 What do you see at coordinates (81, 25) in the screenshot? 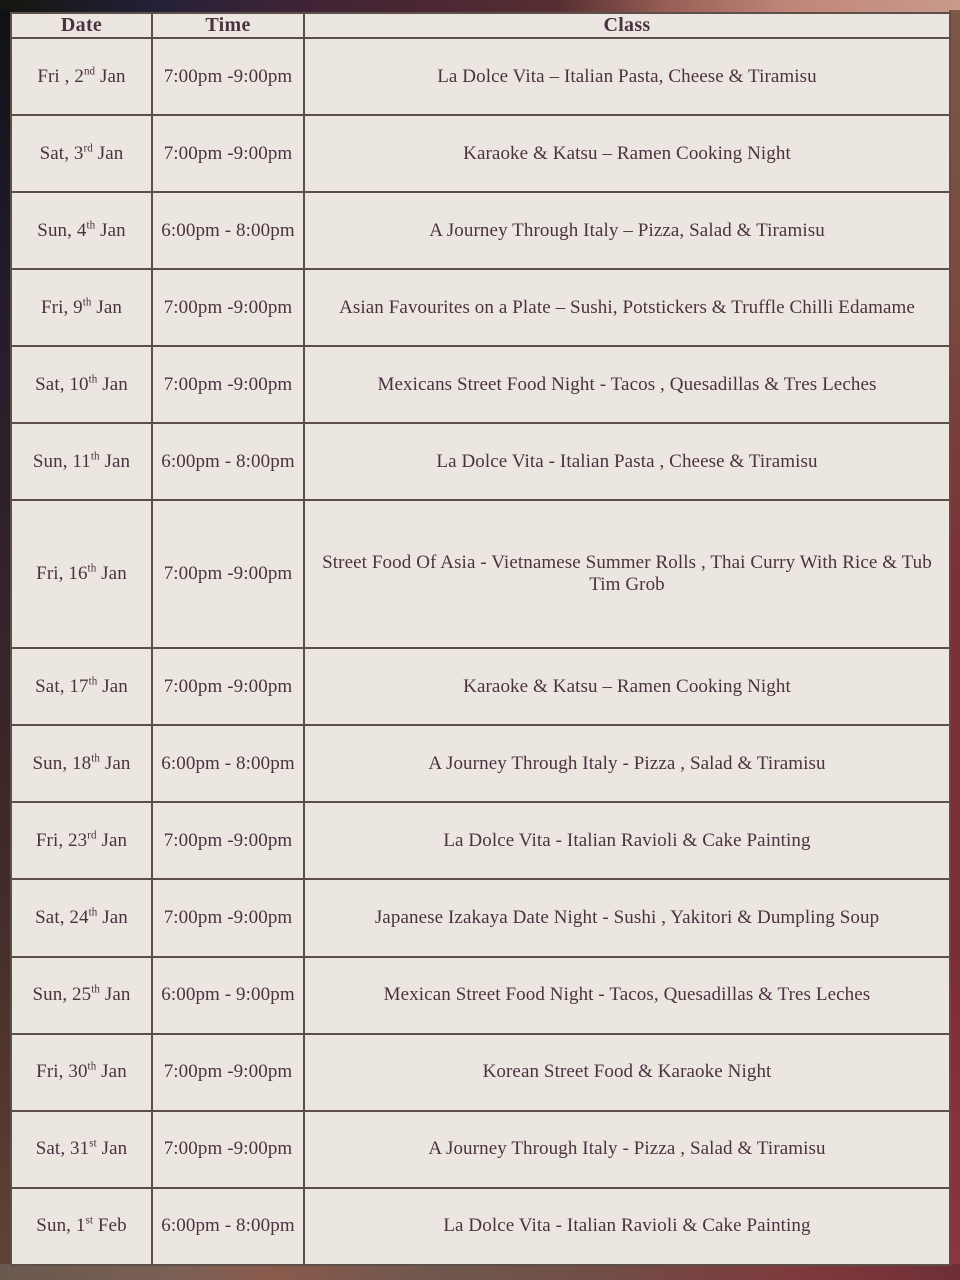
I see `header-date: Date` at bounding box center [81, 25].